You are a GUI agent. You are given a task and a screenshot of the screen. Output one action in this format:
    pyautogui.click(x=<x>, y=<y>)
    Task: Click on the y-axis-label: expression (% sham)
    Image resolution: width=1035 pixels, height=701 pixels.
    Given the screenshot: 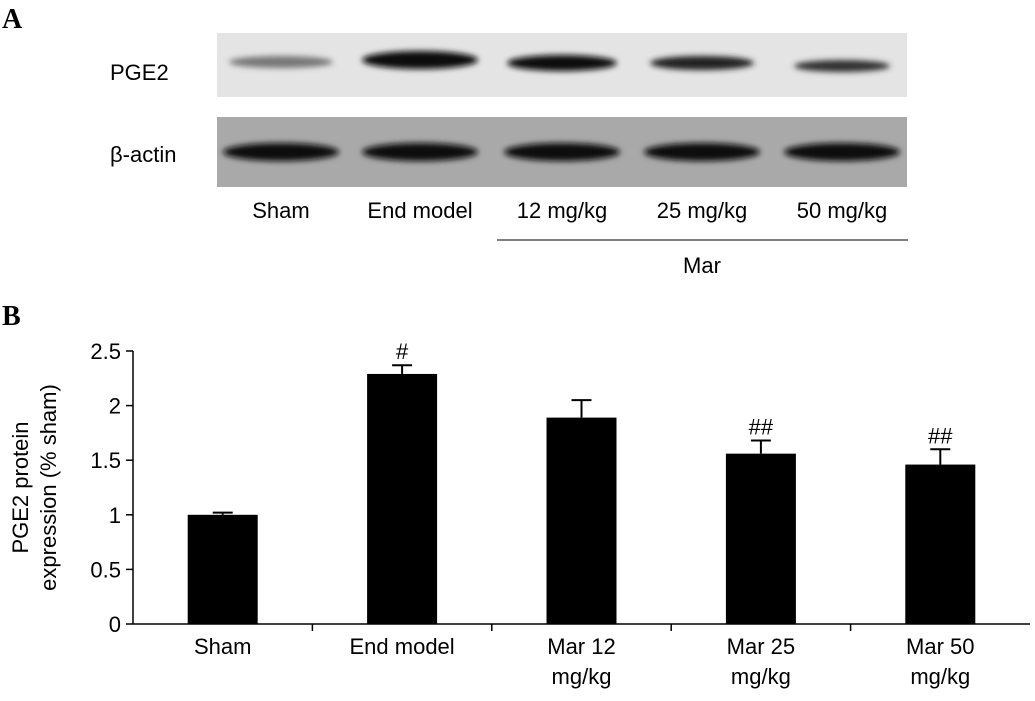 What is the action you would take?
    pyautogui.click(x=48, y=487)
    